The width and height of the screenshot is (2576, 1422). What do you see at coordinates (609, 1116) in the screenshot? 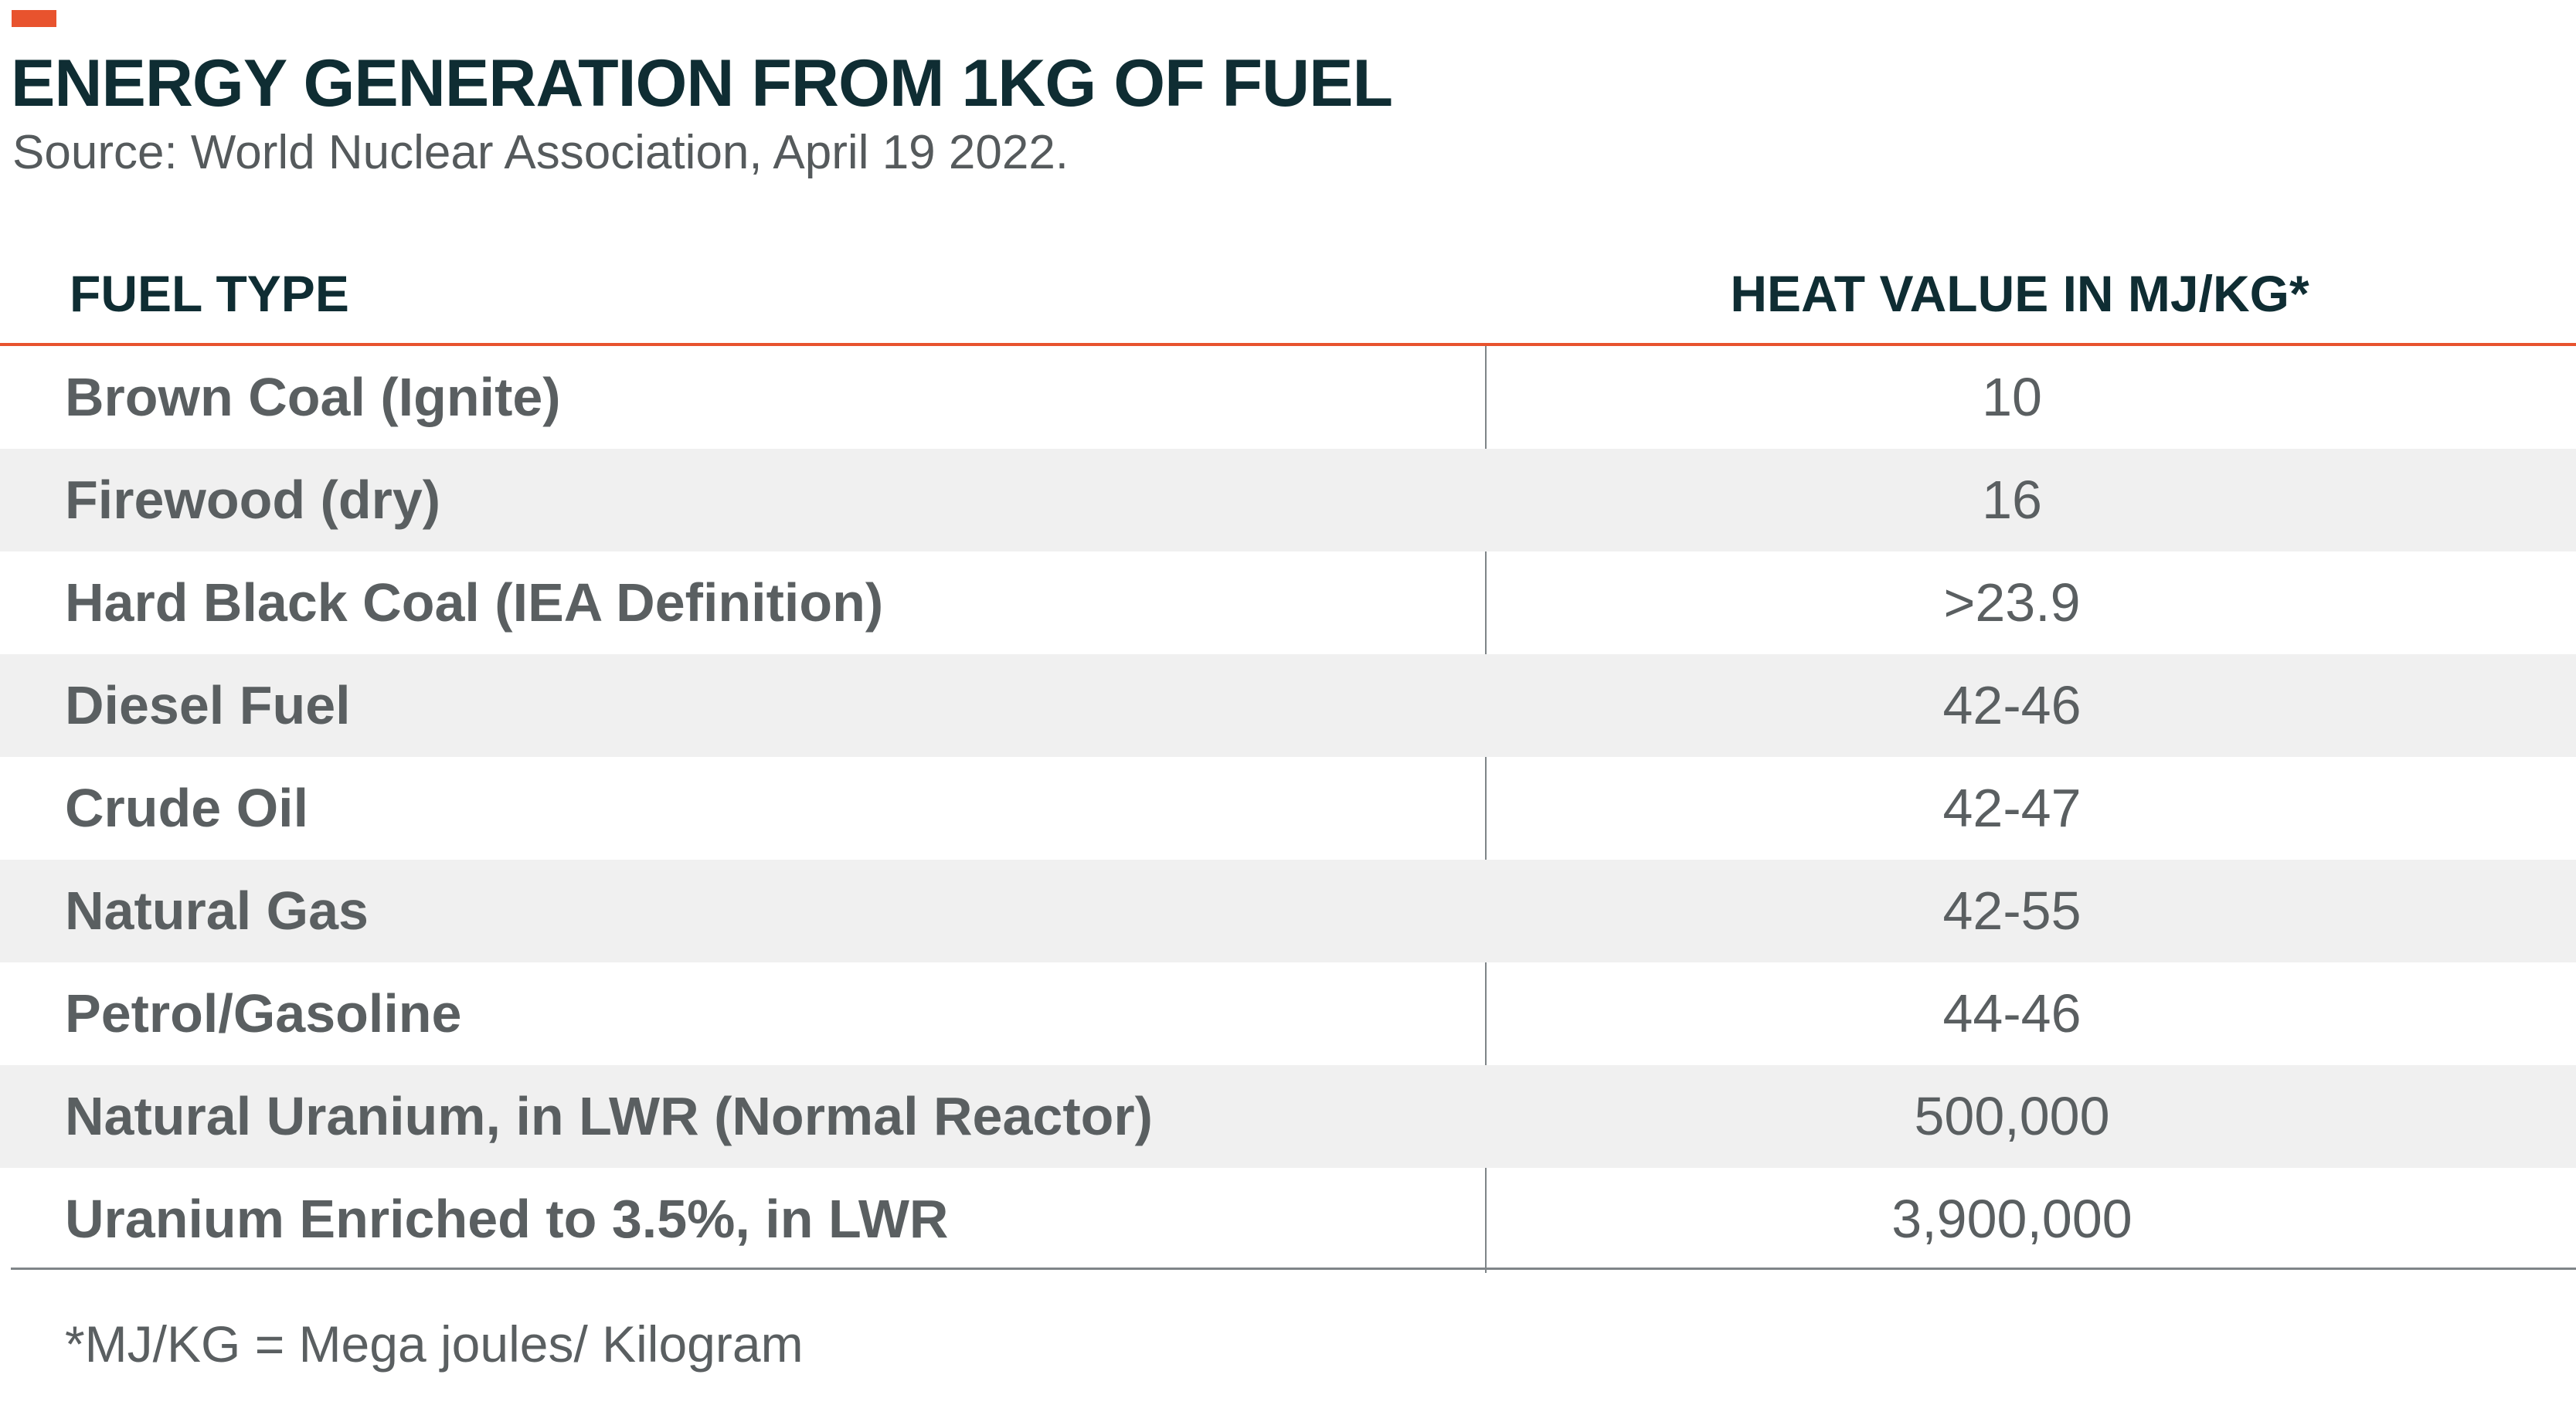
I see `fuel-type-cell: Natural Uranium, in LWR (Normal Reactor)` at bounding box center [609, 1116].